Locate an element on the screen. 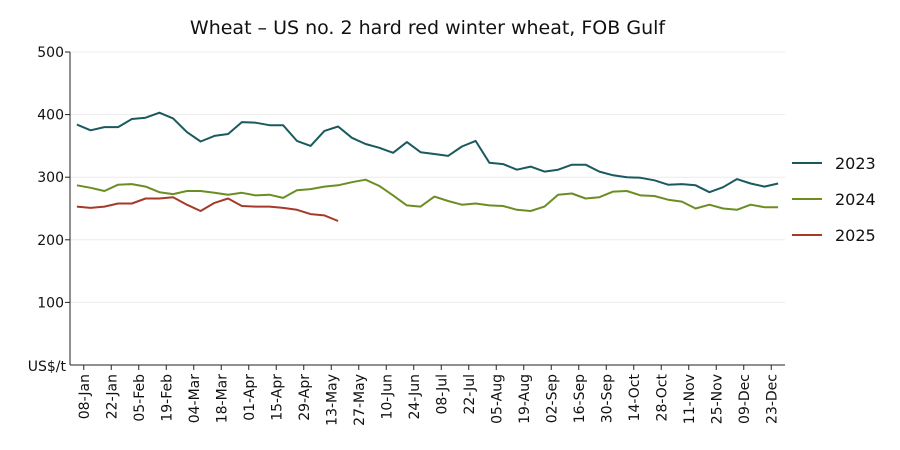 The image size is (900, 450). x-tick-label: 18-Mar is located at coordinates (222, 399).